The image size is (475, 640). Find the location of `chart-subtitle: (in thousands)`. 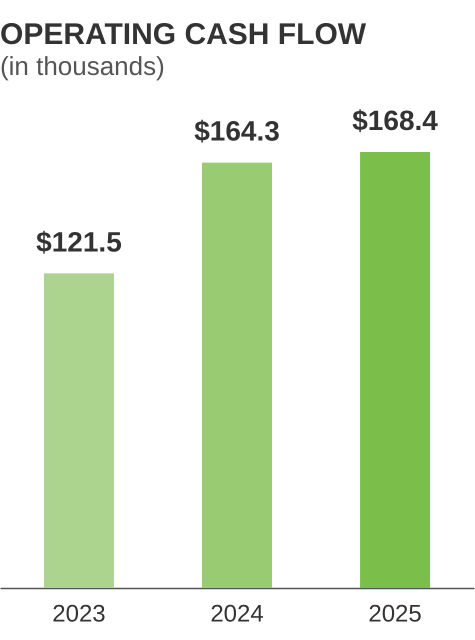

chart-subtitle: (in thousands) is located at coordinates (82, 66).